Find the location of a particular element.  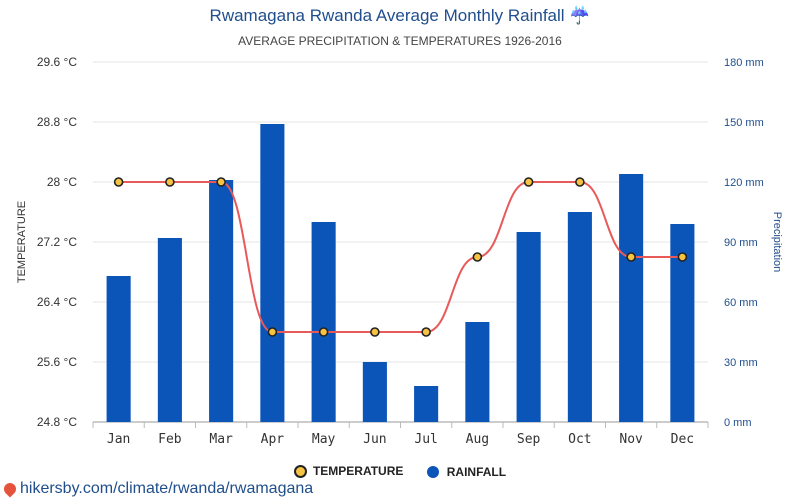

y2-tick-label: 120 mm is located at coordinates (744, 183).